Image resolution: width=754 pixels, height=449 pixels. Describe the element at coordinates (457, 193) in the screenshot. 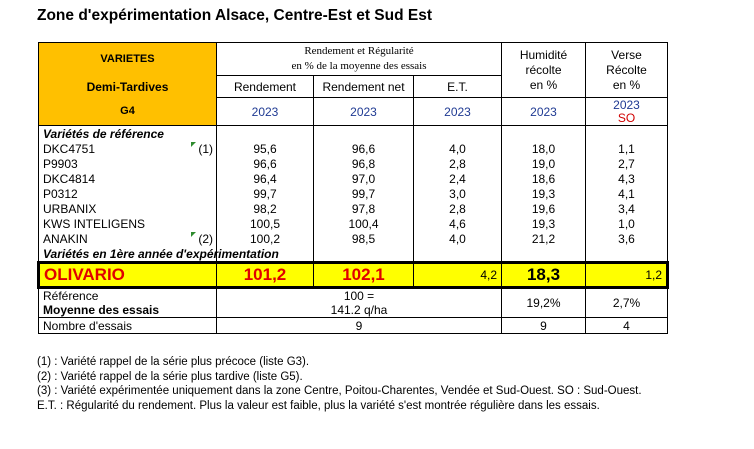

I see `cell-et: 3,0` at that location.